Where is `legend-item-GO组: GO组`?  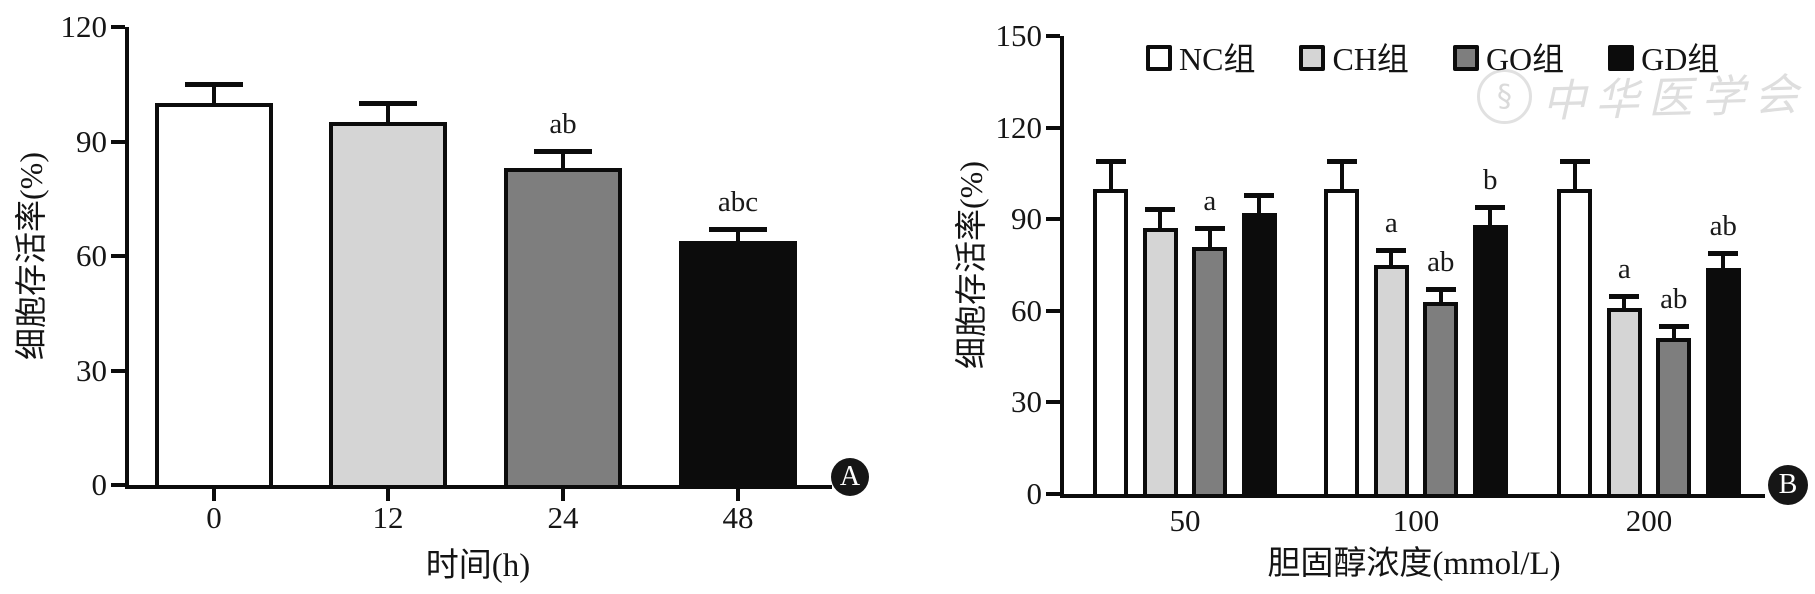 legend-item-GO组: GO组 is located at coordinates (1508, 59).